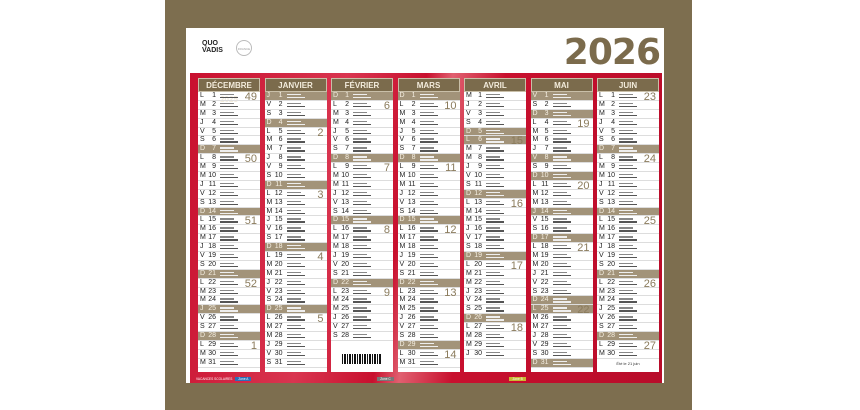 This screenshot has width=860, height=410. What do you see at coordinates (295, 248) in the screenshot?
I see `day-row: D 18` at bounding box center [295, 248].